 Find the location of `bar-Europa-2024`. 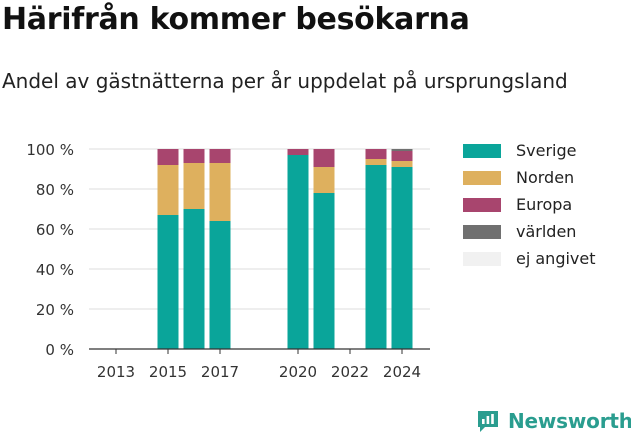

bar-Europa-2024 is located at coordinates (402, 156).